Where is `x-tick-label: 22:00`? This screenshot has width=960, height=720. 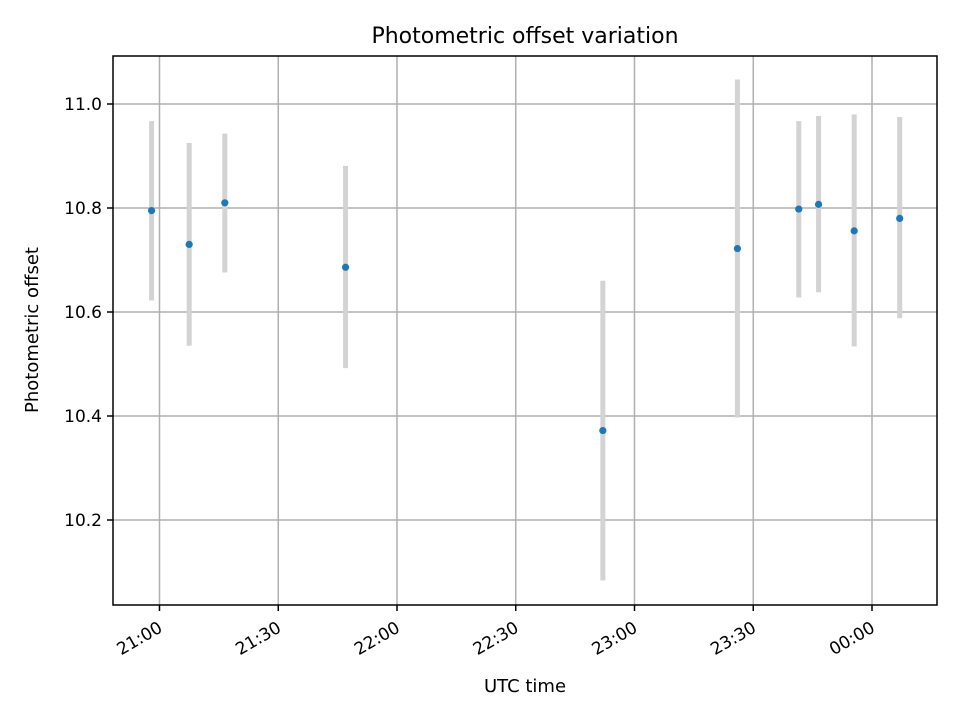 x-tick-label: 22:00 is located at coordinates (377, 639).